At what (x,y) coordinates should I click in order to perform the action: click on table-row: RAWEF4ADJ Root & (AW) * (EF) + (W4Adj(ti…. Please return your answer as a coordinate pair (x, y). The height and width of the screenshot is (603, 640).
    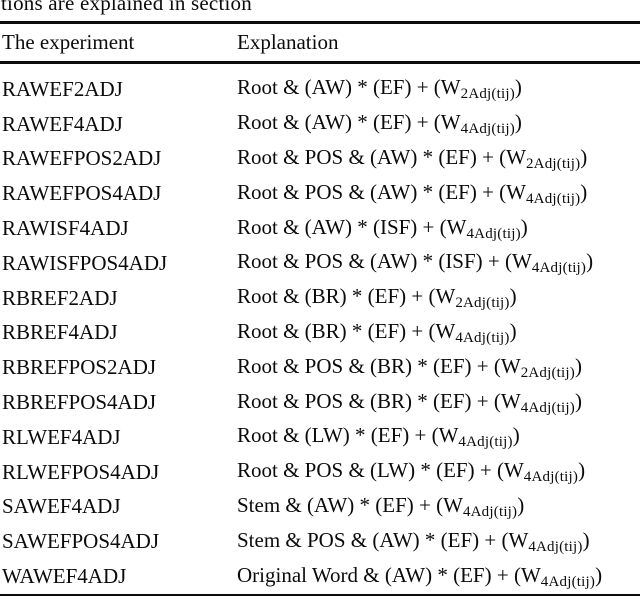
    Looking at the image, I should click on (320, 124).